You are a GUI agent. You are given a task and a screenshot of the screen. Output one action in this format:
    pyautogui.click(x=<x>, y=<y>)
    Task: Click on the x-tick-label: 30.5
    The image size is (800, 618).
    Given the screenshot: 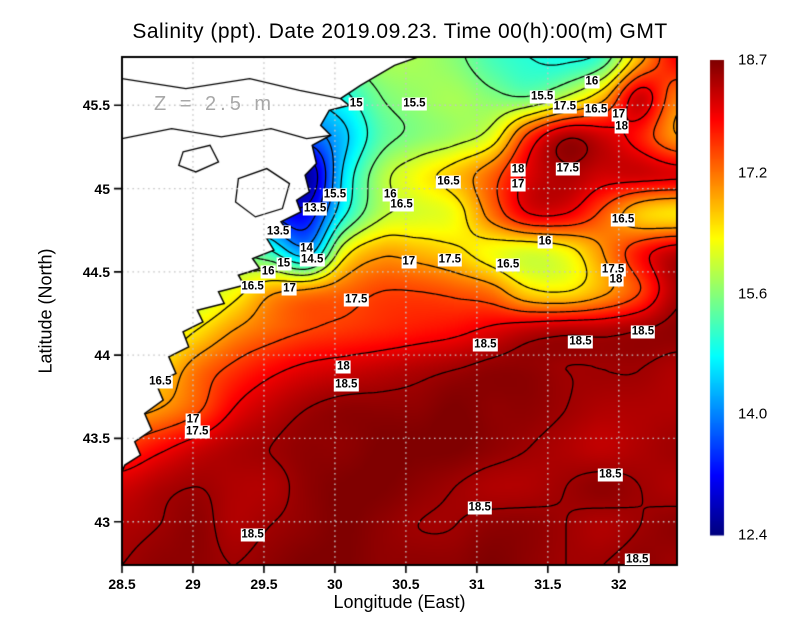 What is the action you would take?
    pyautogui.click(x=406, y=584)
    